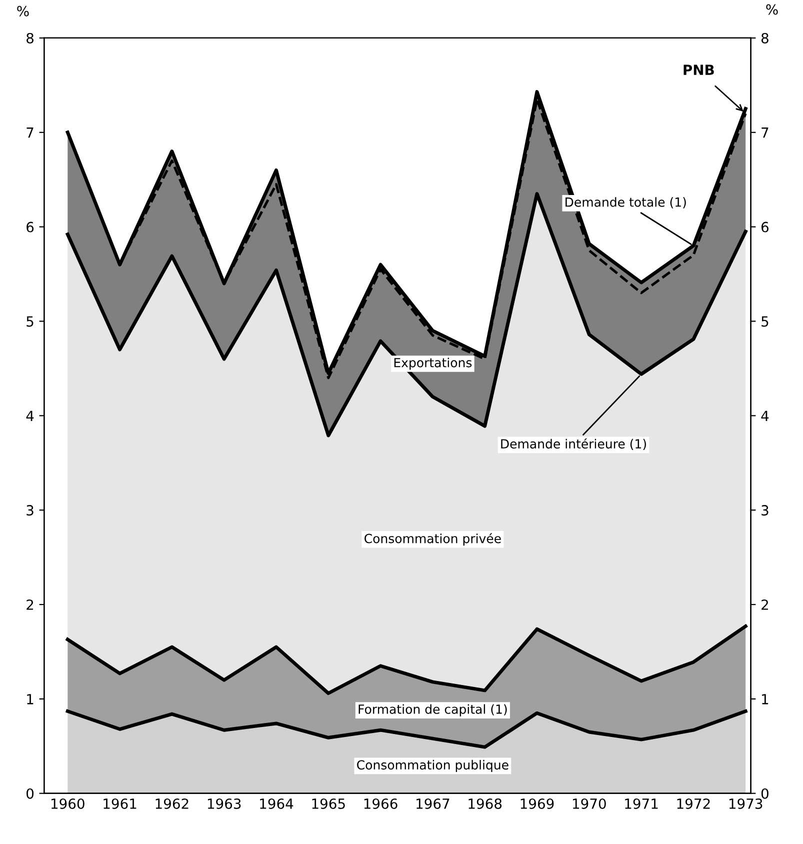 The width and height of the screenshot is (803, 844). What do you see at coordinates (765, 604) in the screenshot?
I see `y2-tick-label: 2` at bounding box center [765, 604].